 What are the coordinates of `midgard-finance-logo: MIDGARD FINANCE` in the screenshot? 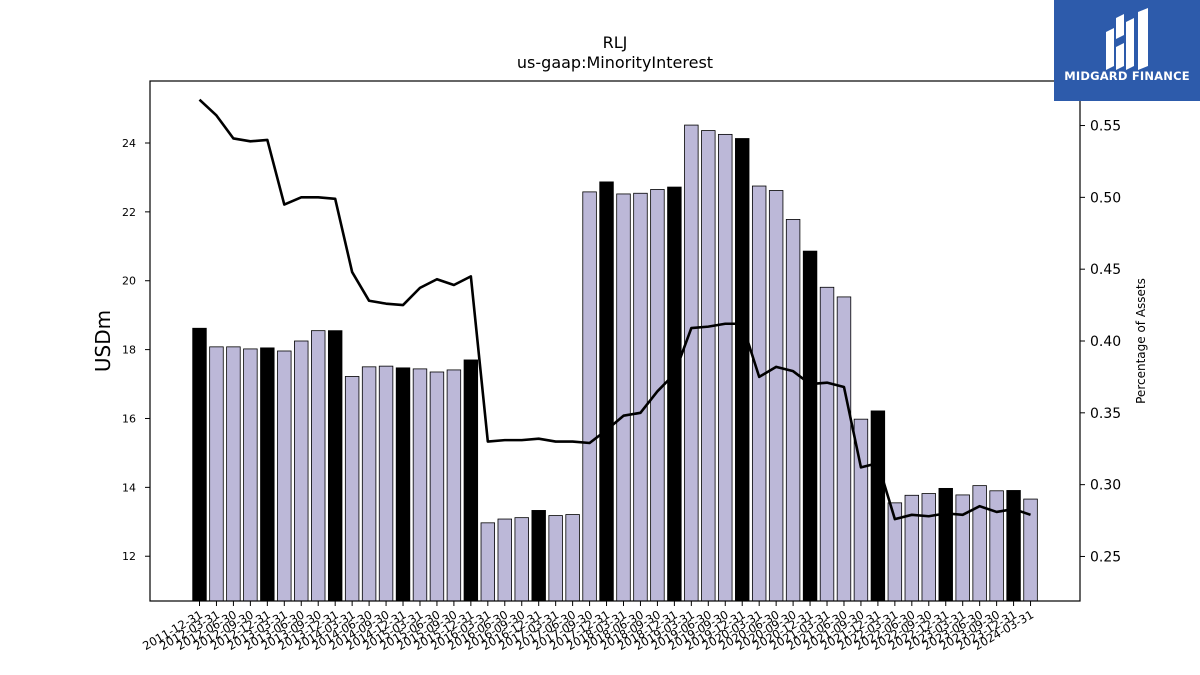 It's located at (1127, 50).